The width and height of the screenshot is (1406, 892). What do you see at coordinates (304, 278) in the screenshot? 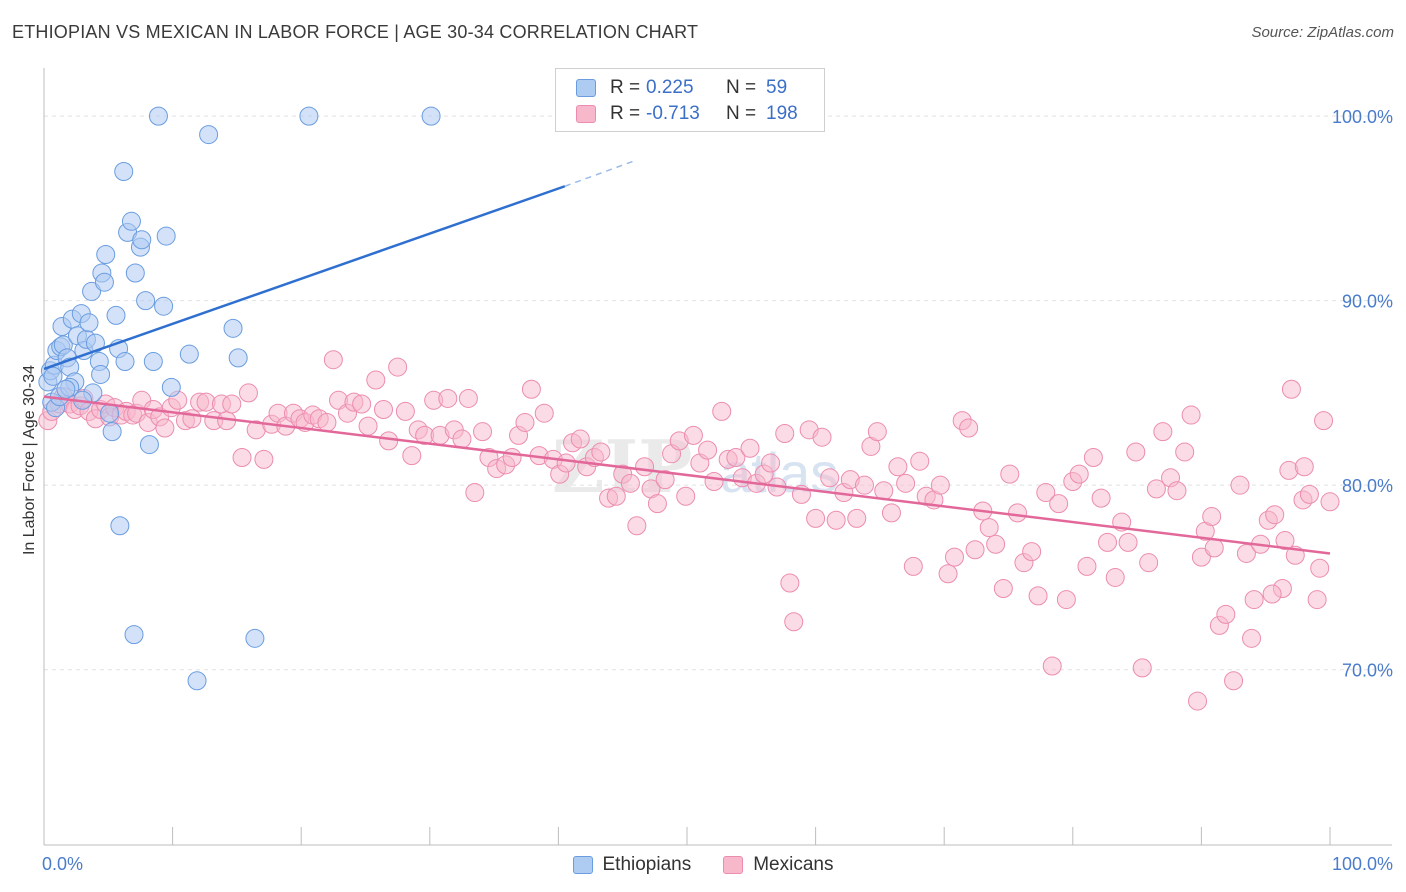
I see `ethiopians-trend-line` at bounding box center [304, 278].